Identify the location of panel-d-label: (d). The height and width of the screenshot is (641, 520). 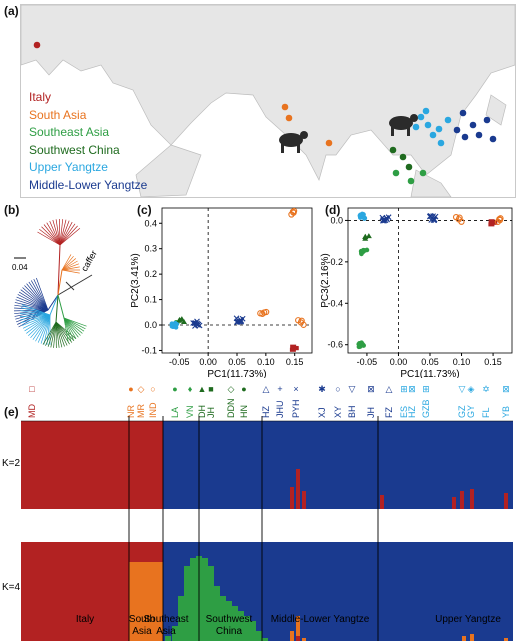
(333, 210).